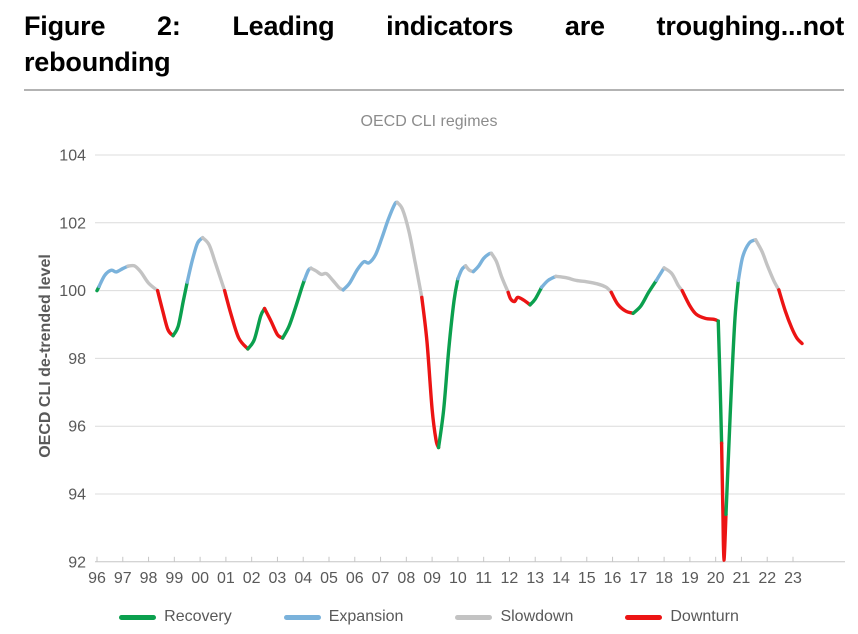 This screenshot has width=858, height=634. What do you see at coordinates (474, 617) in the screenshot?
I see `slowdown-line-swatch-icon` at bounding box center [474, 617].